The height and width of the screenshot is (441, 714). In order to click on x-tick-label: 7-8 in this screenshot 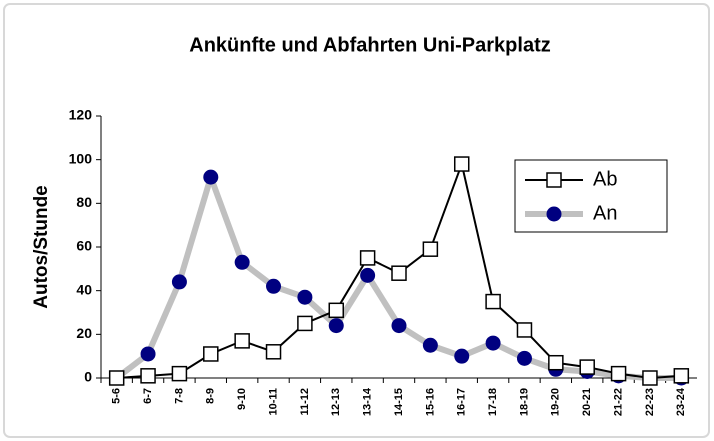, I will do `click(179, 396)`.